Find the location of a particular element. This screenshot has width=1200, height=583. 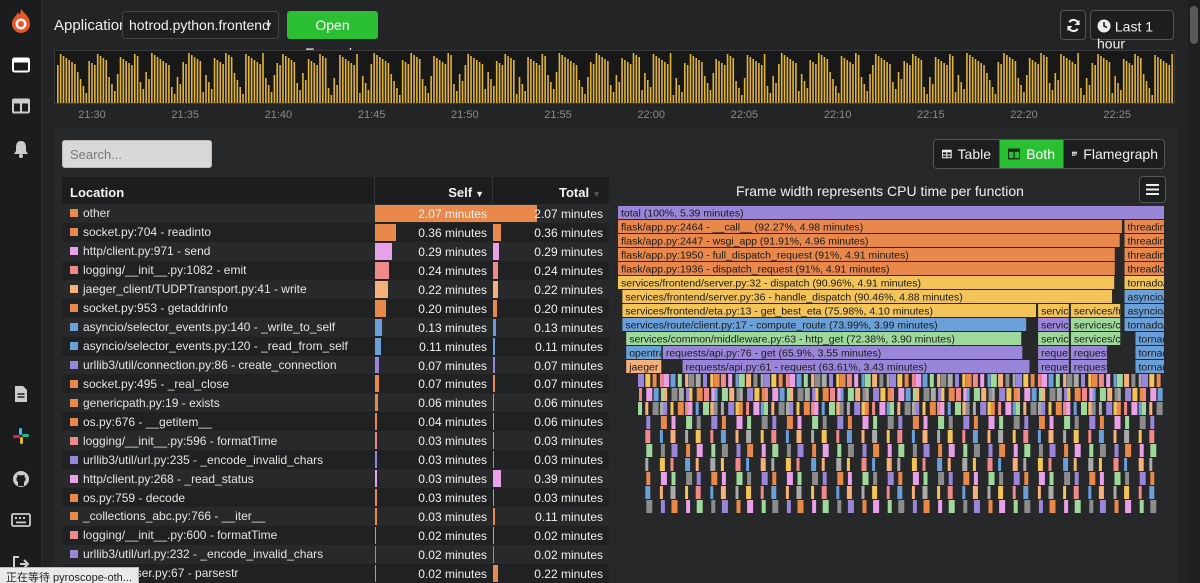

flame-frame: threadin is located at coordinates (1145, 255).